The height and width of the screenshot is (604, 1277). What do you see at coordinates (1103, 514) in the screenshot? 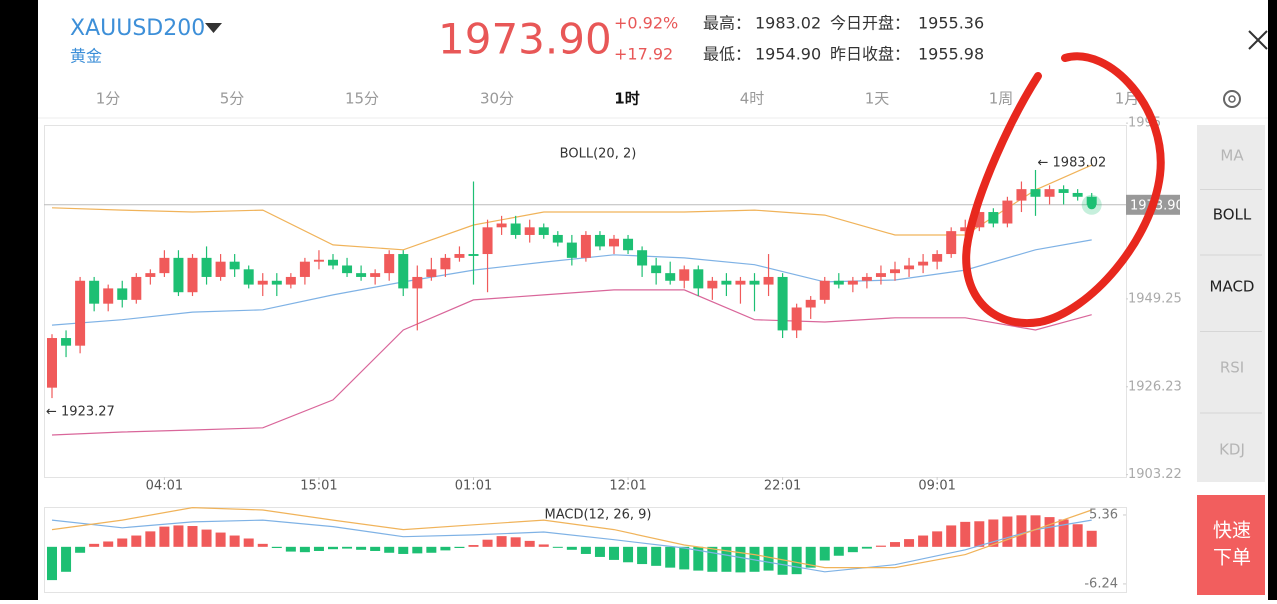
I see `y-tick-label: 5.36` at bounding box center [1103, 514].